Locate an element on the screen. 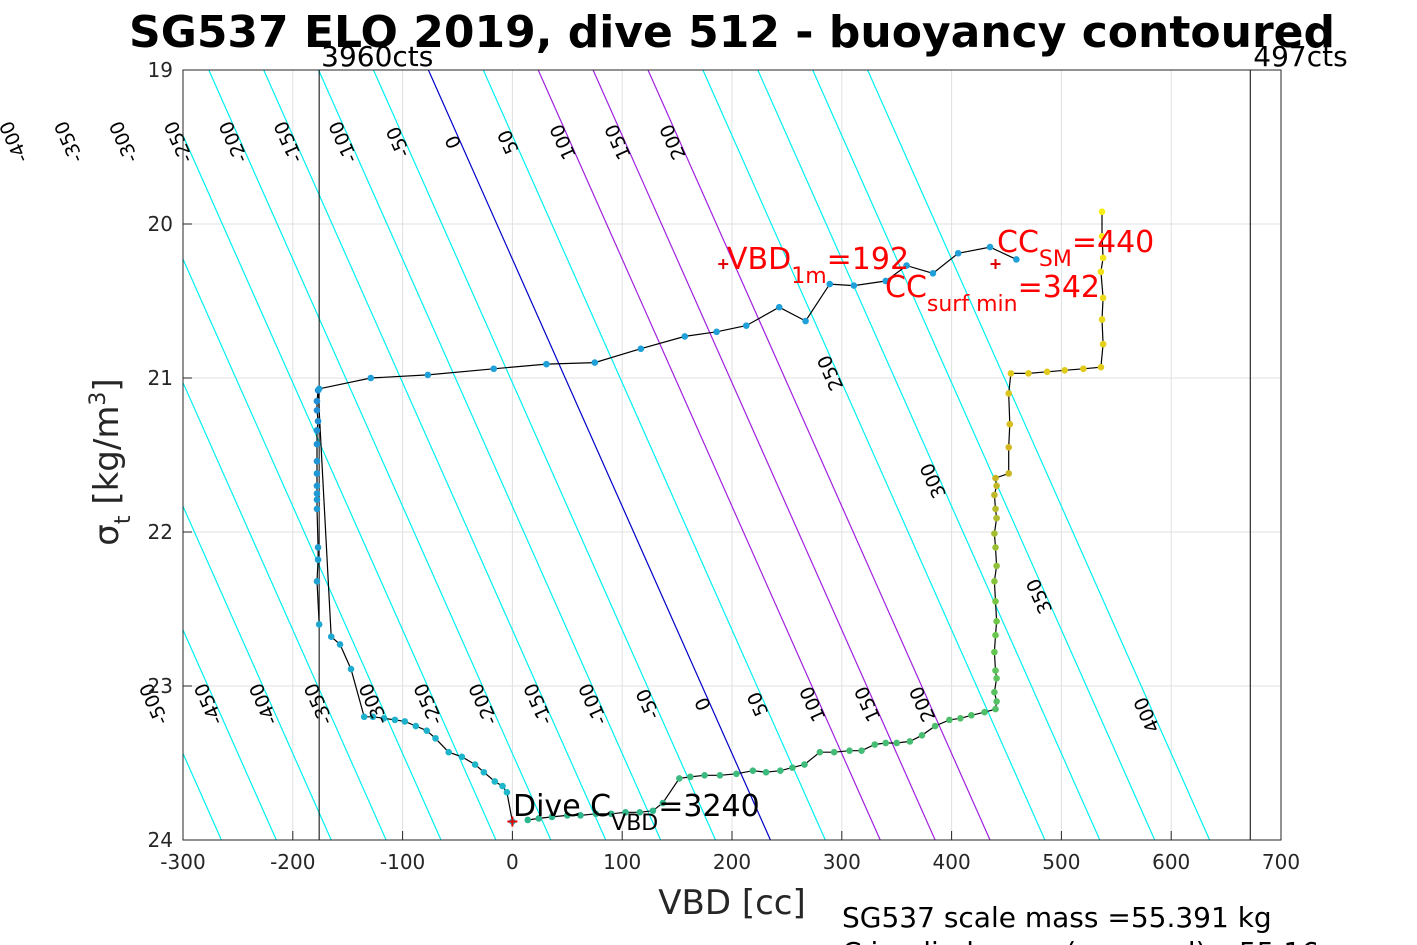  x-axis-label: VBD [cc] is located at coordinates (732, 903).